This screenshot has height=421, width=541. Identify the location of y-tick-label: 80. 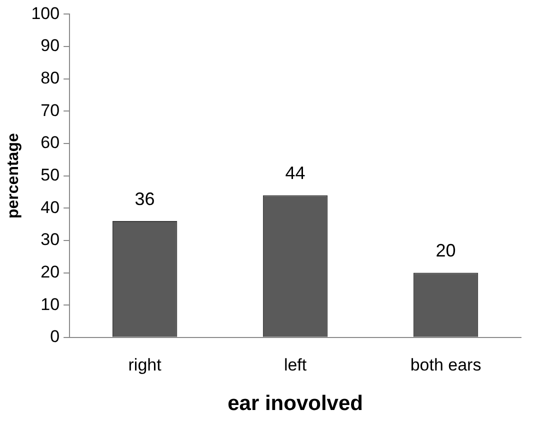
(50, 78).